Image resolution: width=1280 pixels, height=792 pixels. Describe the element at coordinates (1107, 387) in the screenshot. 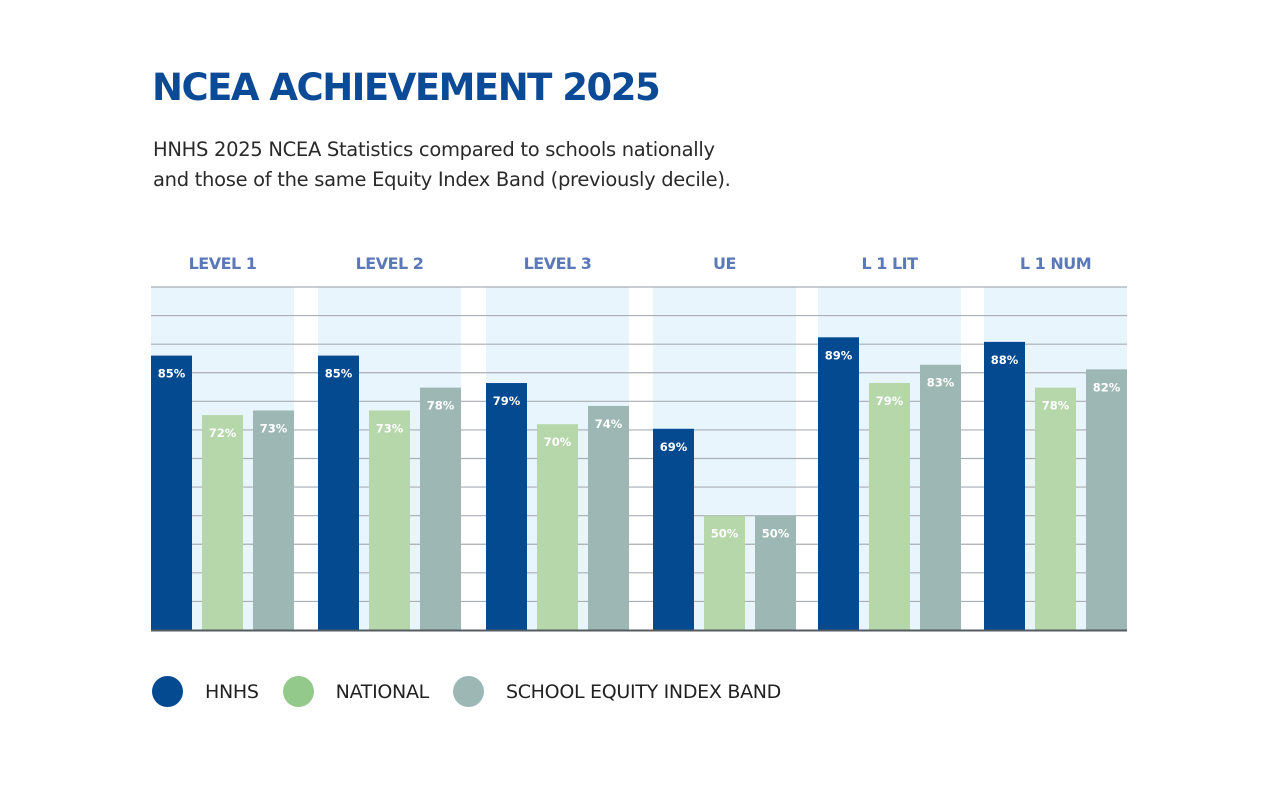

I see `value-label-equity-band: 82%` at that location.